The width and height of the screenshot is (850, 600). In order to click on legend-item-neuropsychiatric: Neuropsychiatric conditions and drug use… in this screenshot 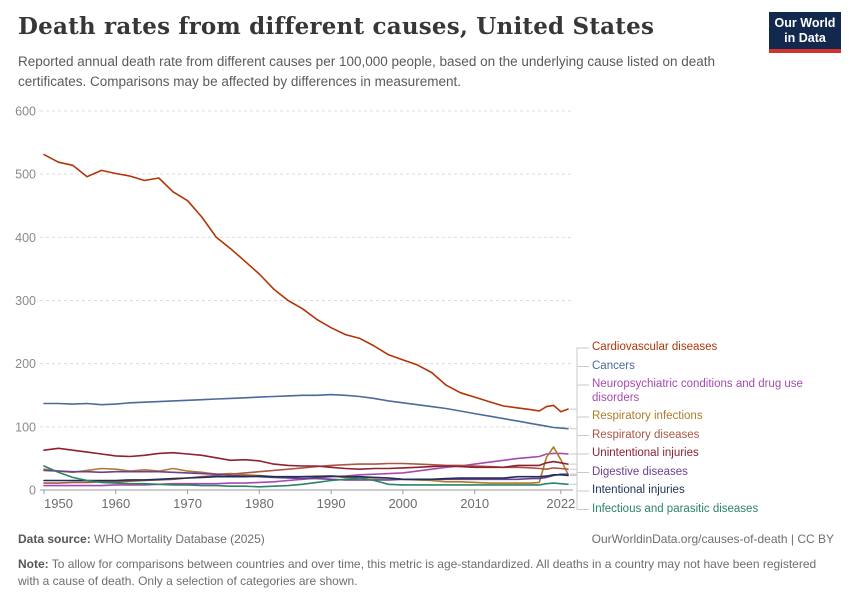, I will do `click(720, 391)`.